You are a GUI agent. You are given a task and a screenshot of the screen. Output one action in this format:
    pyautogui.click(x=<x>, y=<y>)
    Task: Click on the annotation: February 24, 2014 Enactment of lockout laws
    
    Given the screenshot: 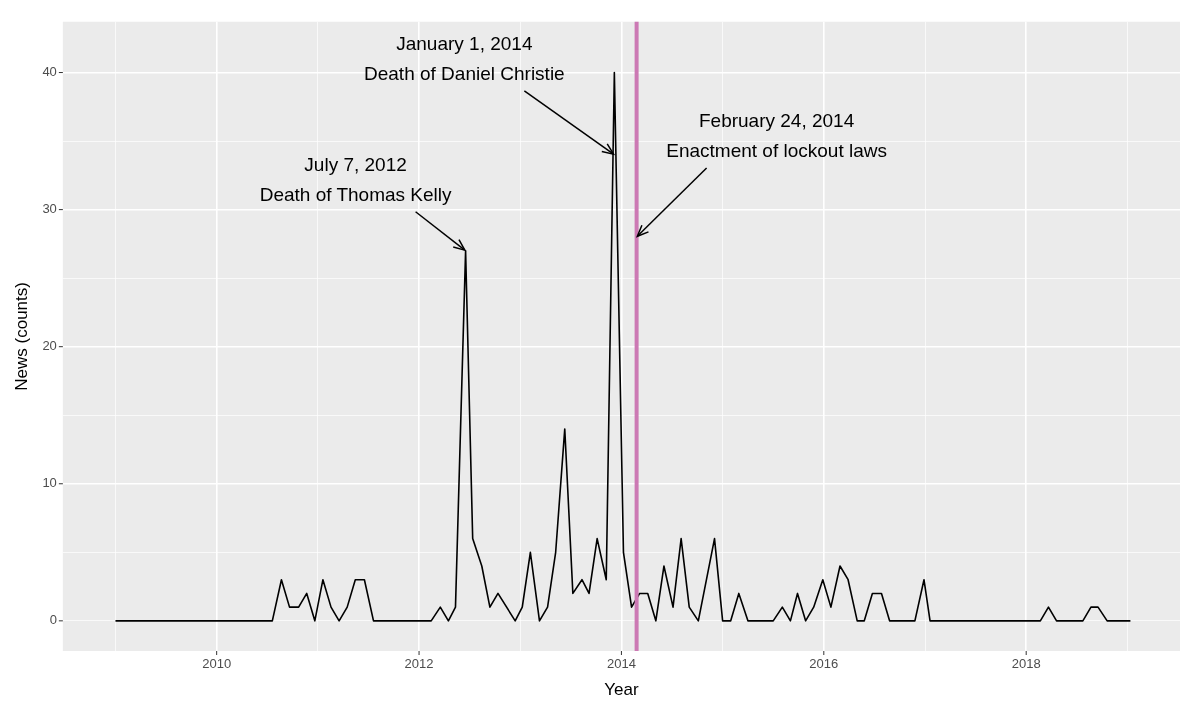 What is the action you would take?
    pyautogui.click(x=776, y=136)
    